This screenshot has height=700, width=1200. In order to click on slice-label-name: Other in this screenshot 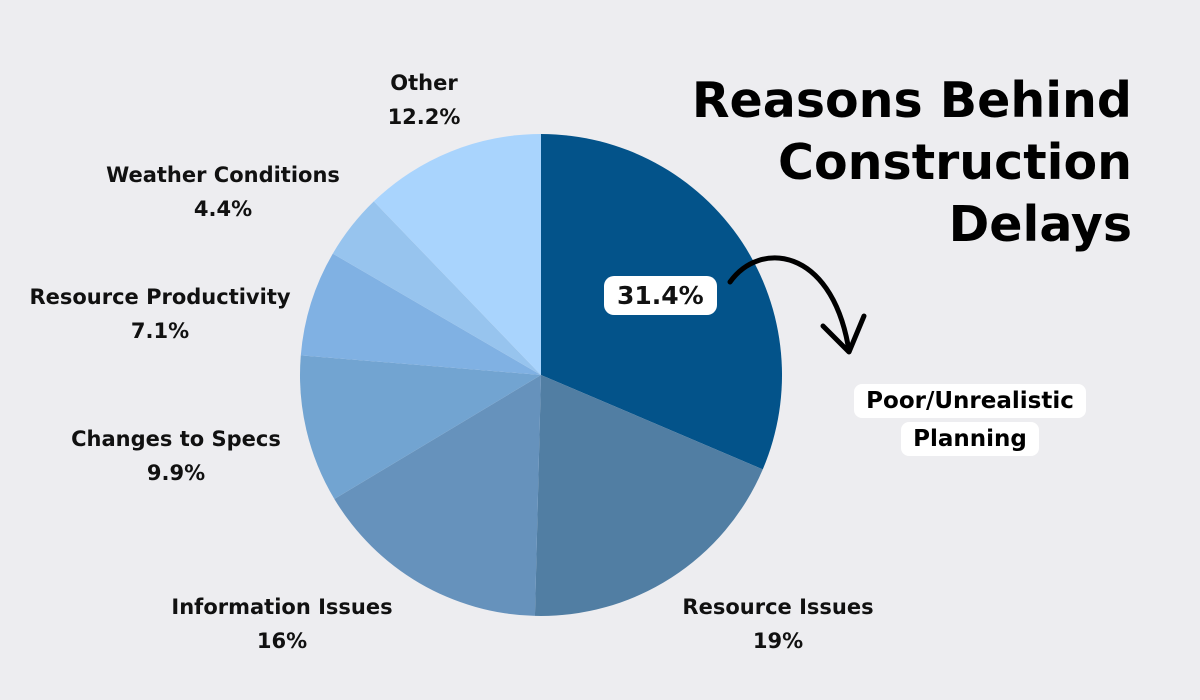, I will do `click(424, 83)`.